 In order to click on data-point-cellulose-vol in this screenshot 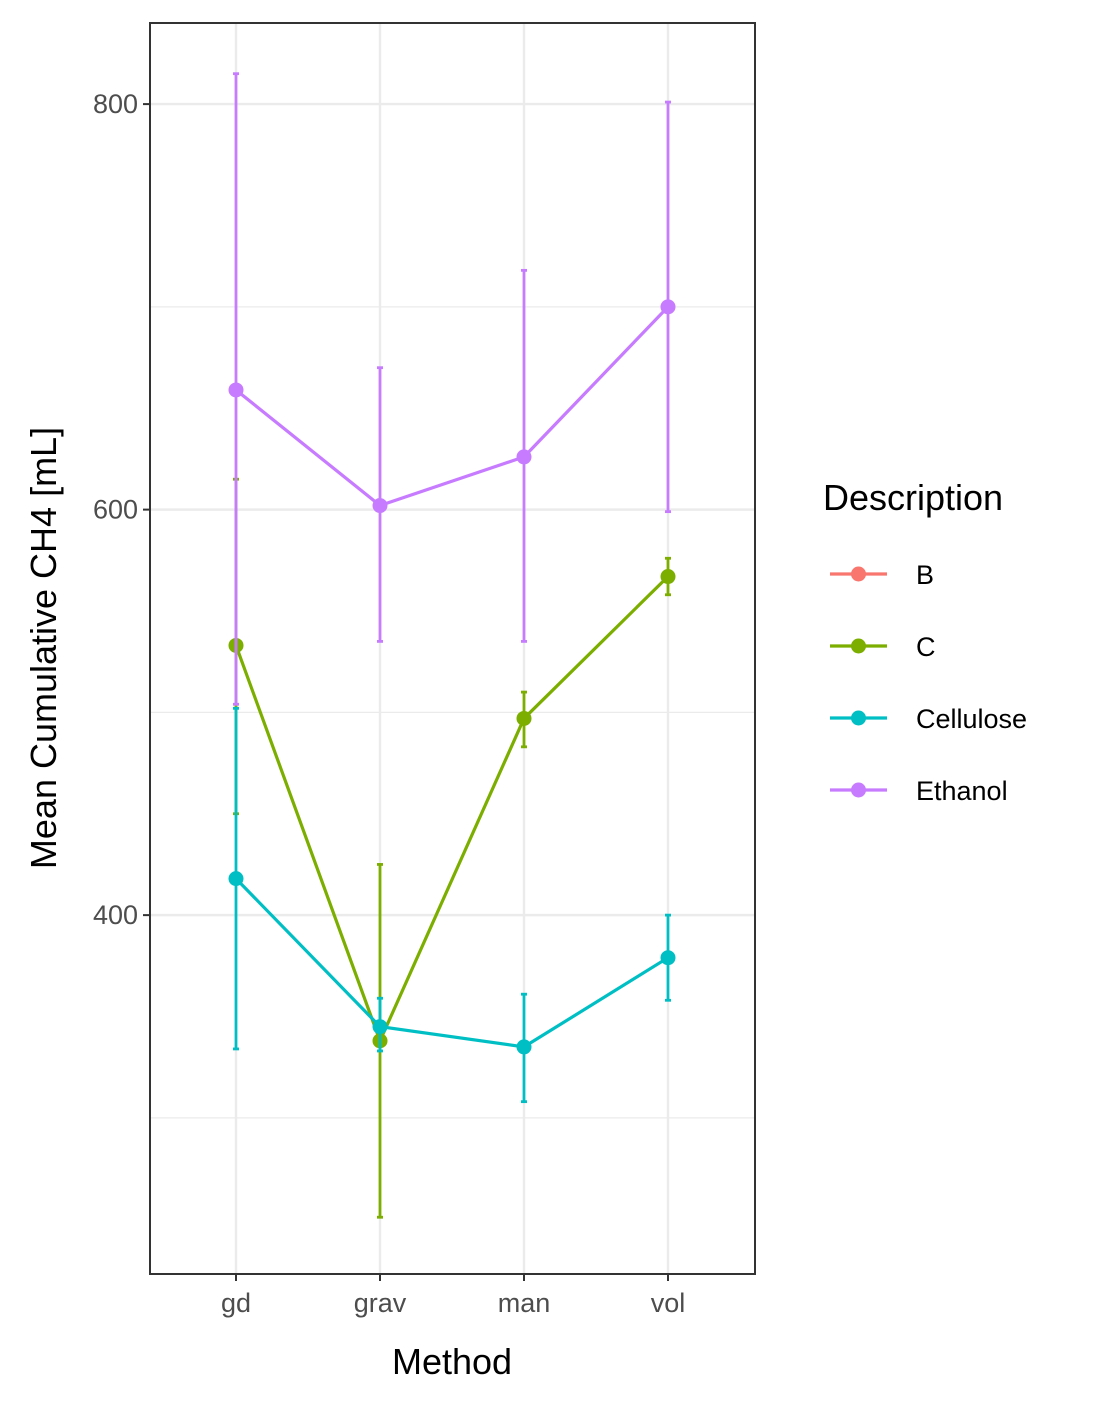, I will do `click(668, 958)`.